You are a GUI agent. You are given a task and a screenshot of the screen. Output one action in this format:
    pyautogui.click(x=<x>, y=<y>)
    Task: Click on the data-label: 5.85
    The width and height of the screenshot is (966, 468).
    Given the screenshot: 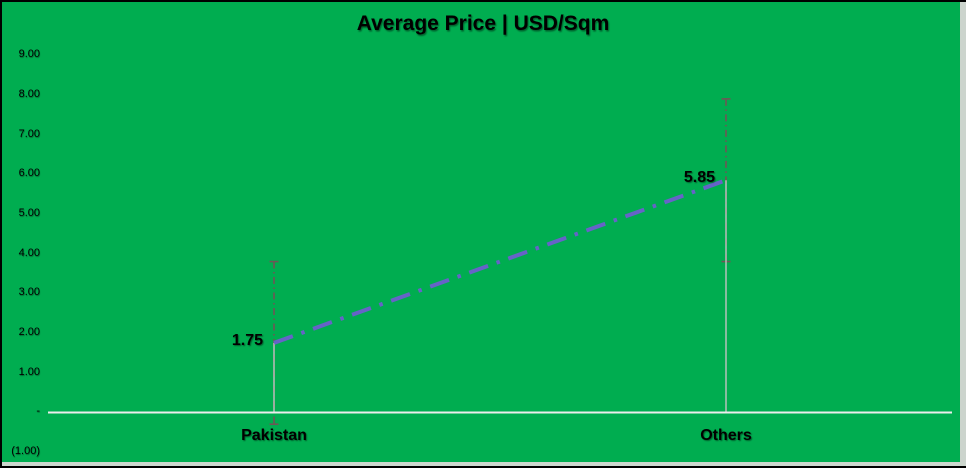 What is the action you would take?
    pyautogui.click(x=699, y=178)
    